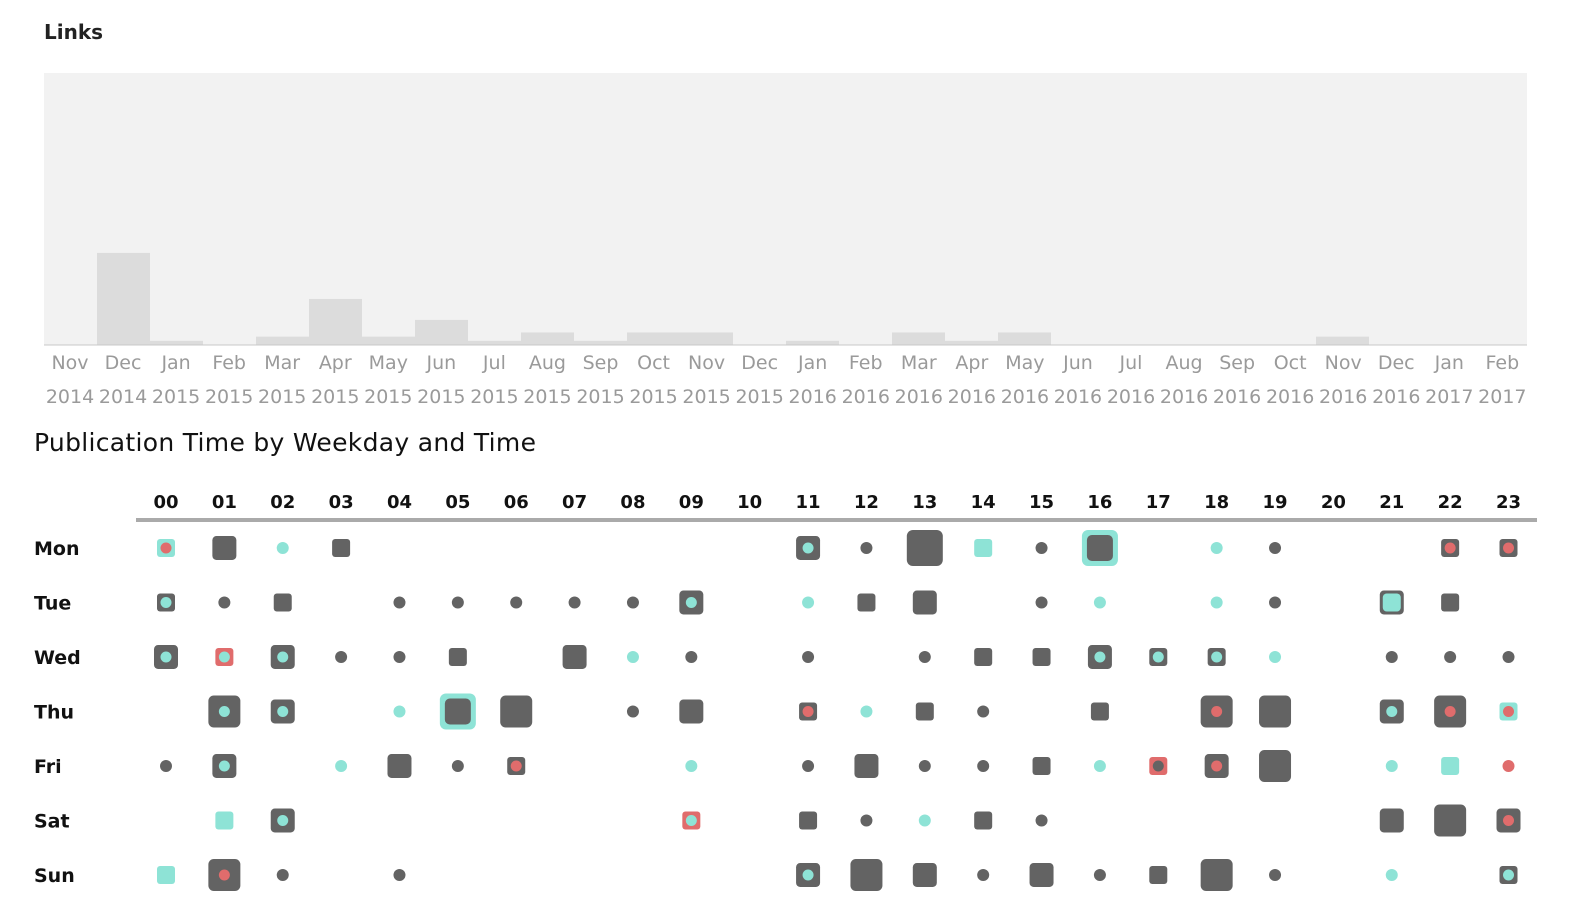 This screenshot has height=921, width=1579. What do you see at coordinates (57, 658) in the screenshot?
I see `day-label-wed: Wed` at bounding box center [57, 658].